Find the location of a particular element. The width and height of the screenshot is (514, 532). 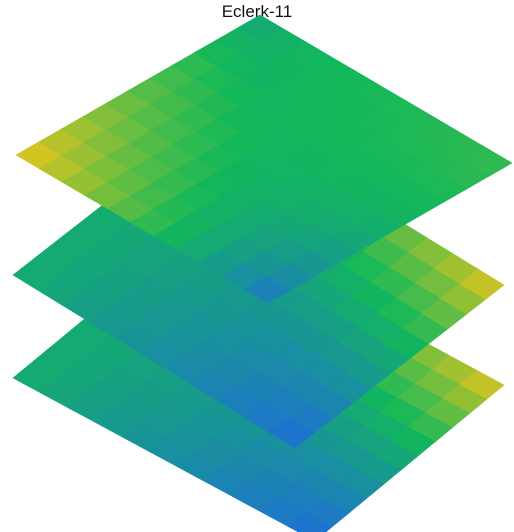

middle-layer-cell is located at coordinates (291, 433).